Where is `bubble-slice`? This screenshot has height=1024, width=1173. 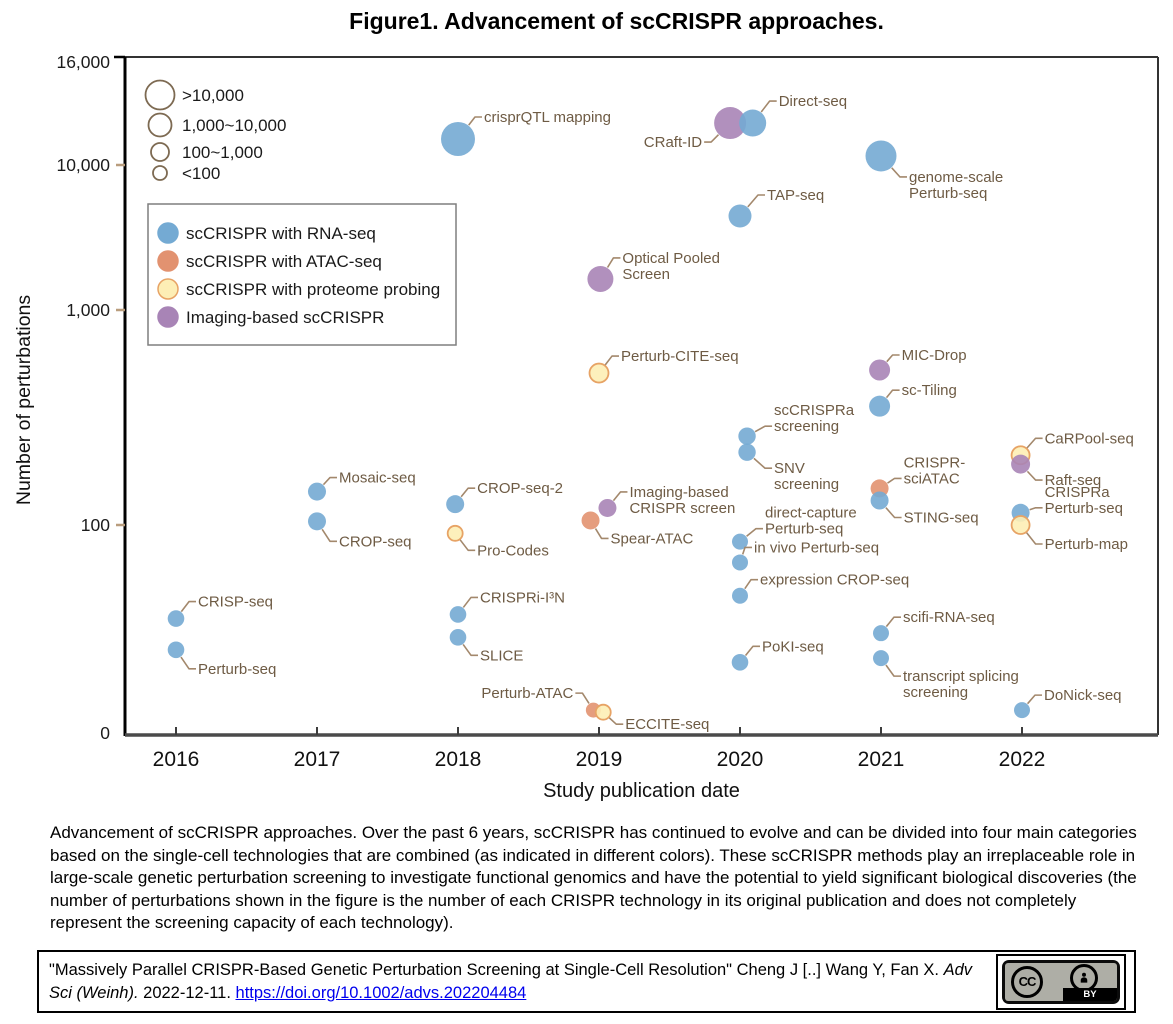
bubble-slice is located at coordinates (458, 637).